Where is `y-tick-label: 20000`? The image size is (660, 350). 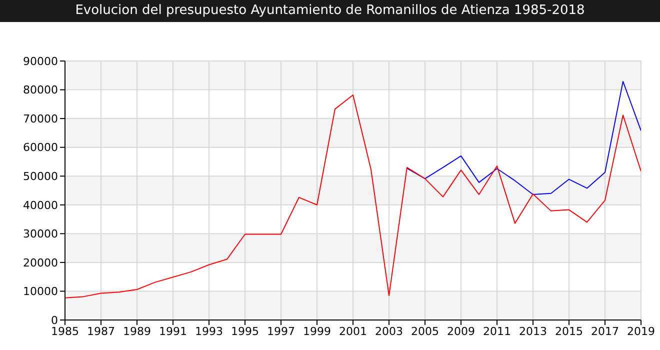
y-tick-label: 20000 is located at coordinates (40, 263).